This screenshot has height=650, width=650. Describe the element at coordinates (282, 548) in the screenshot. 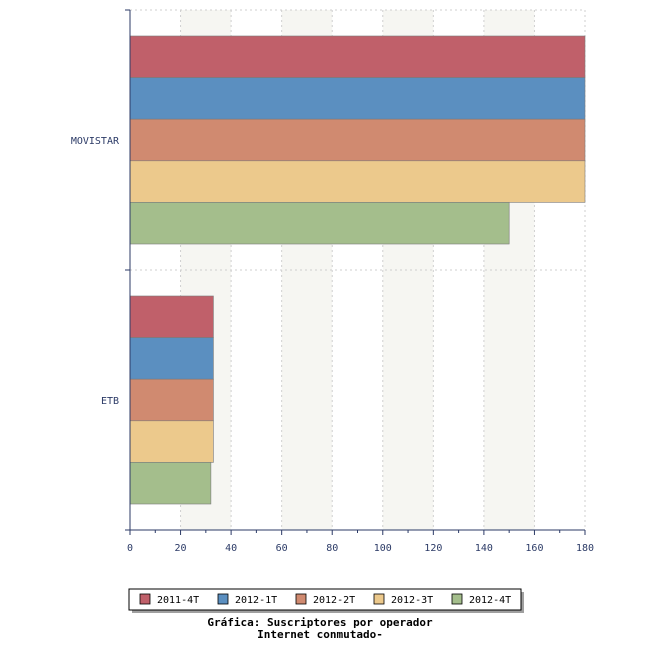

I see `x-tick-label: 60` at that location.